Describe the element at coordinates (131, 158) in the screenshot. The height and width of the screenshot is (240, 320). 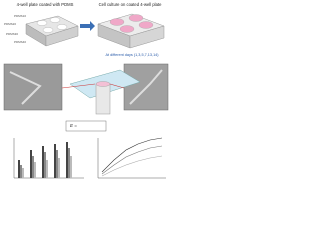
I see `line-chart-thumbnail` at that location.